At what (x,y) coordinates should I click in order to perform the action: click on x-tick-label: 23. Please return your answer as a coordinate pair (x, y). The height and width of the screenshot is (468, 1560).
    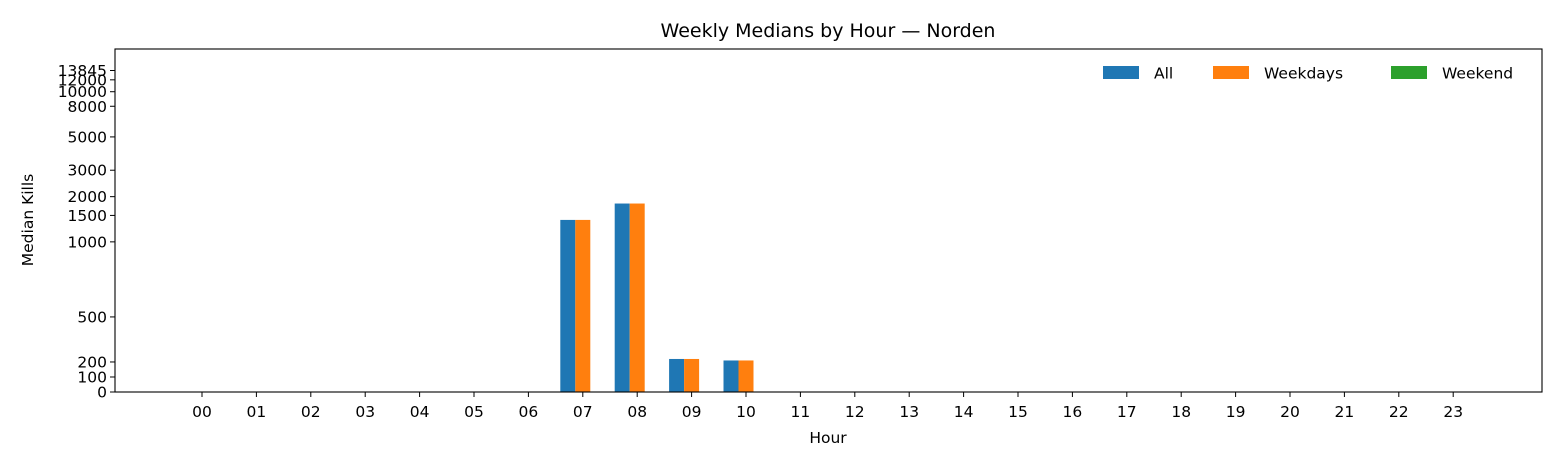
    Looking at the image, I should click on (1453, 412).